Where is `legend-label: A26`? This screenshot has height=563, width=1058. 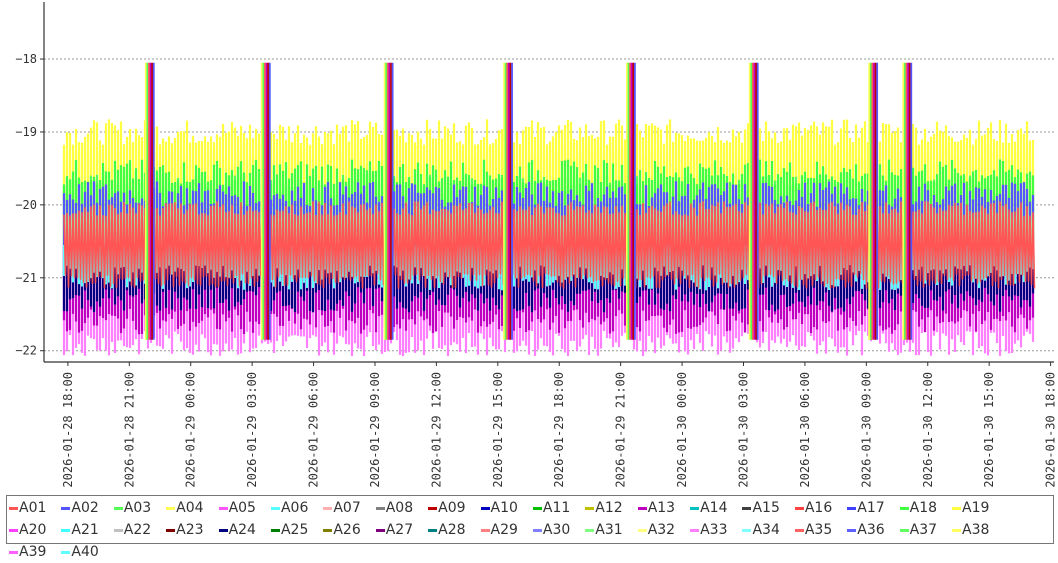 legend-label: A26 is located at coordinates (347, 530).